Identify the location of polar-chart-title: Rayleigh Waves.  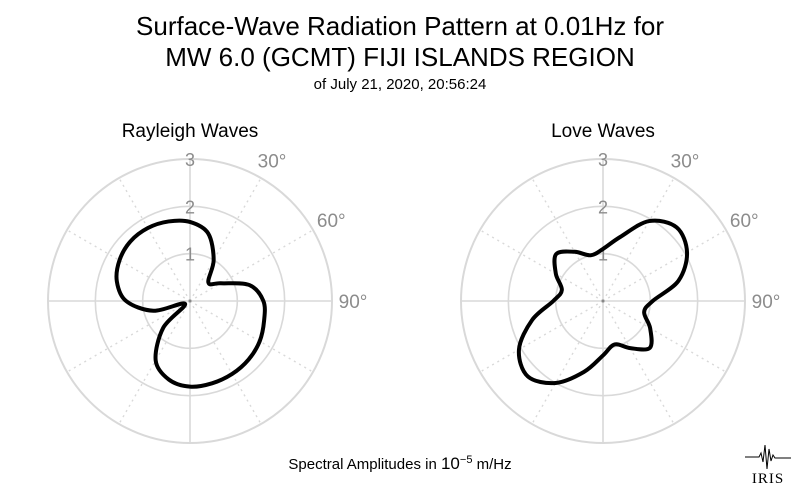
(190, 131).